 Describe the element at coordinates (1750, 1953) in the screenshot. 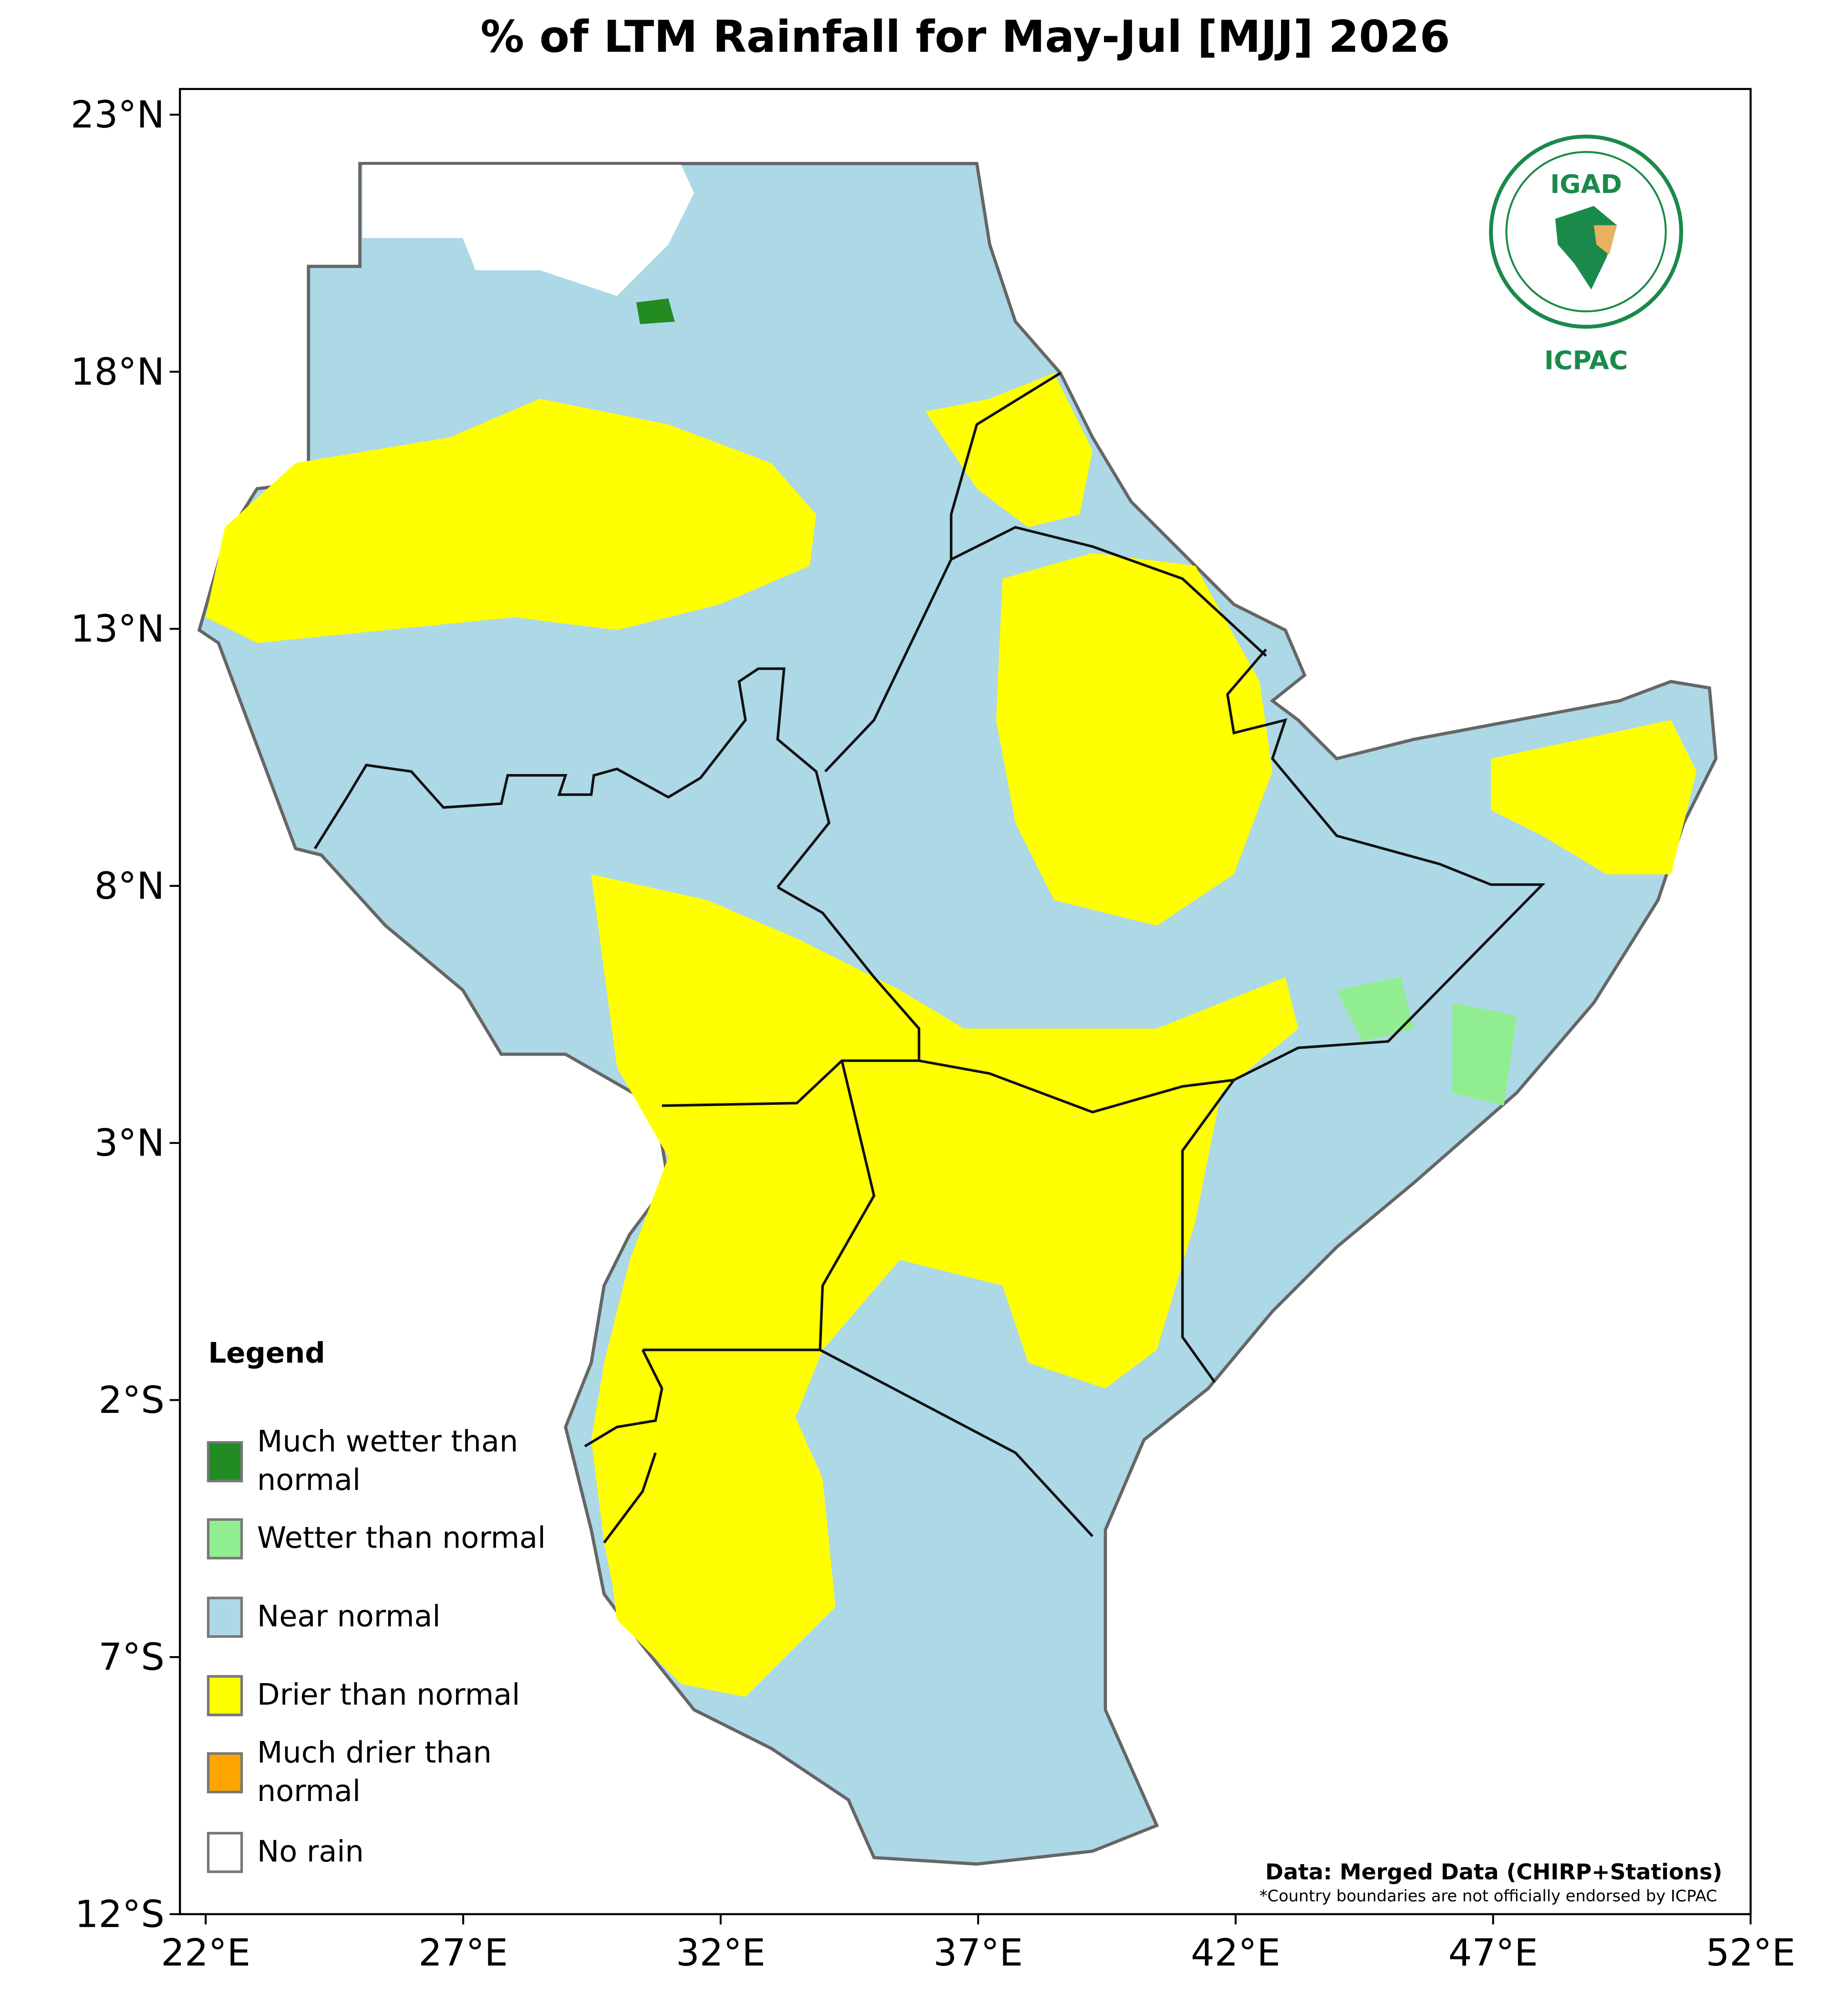

I see `x-tick-label: 52°E` at that location.